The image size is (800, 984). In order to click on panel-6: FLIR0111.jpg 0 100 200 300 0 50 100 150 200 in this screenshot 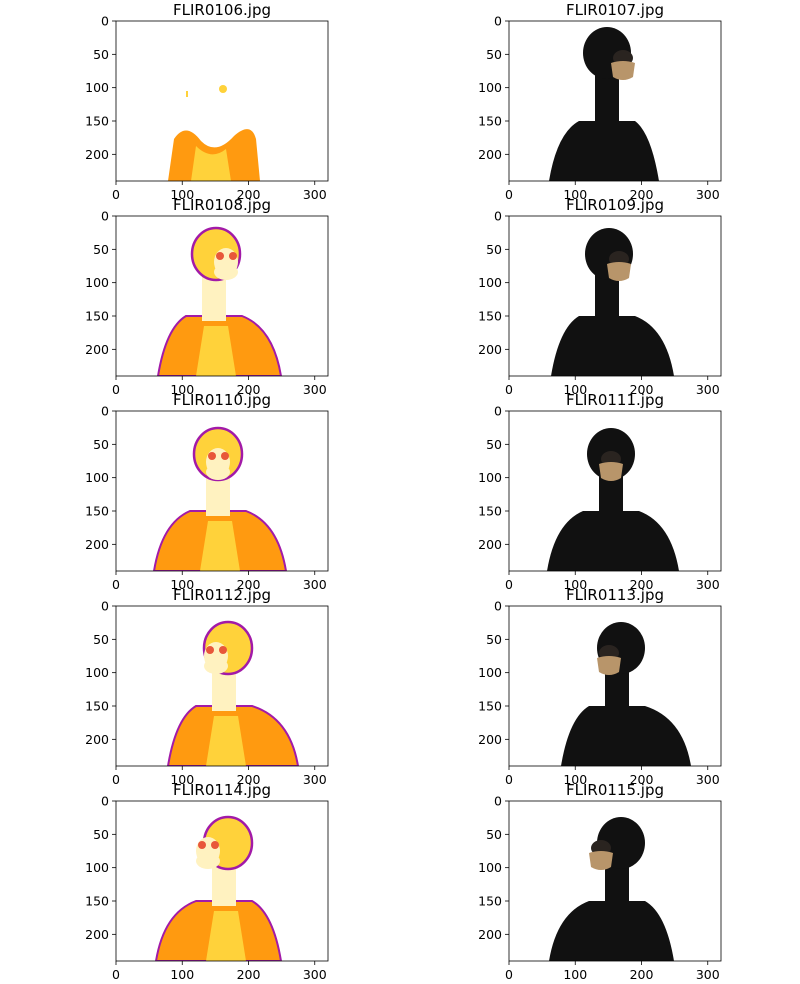, I will do `click(600, 491)`.